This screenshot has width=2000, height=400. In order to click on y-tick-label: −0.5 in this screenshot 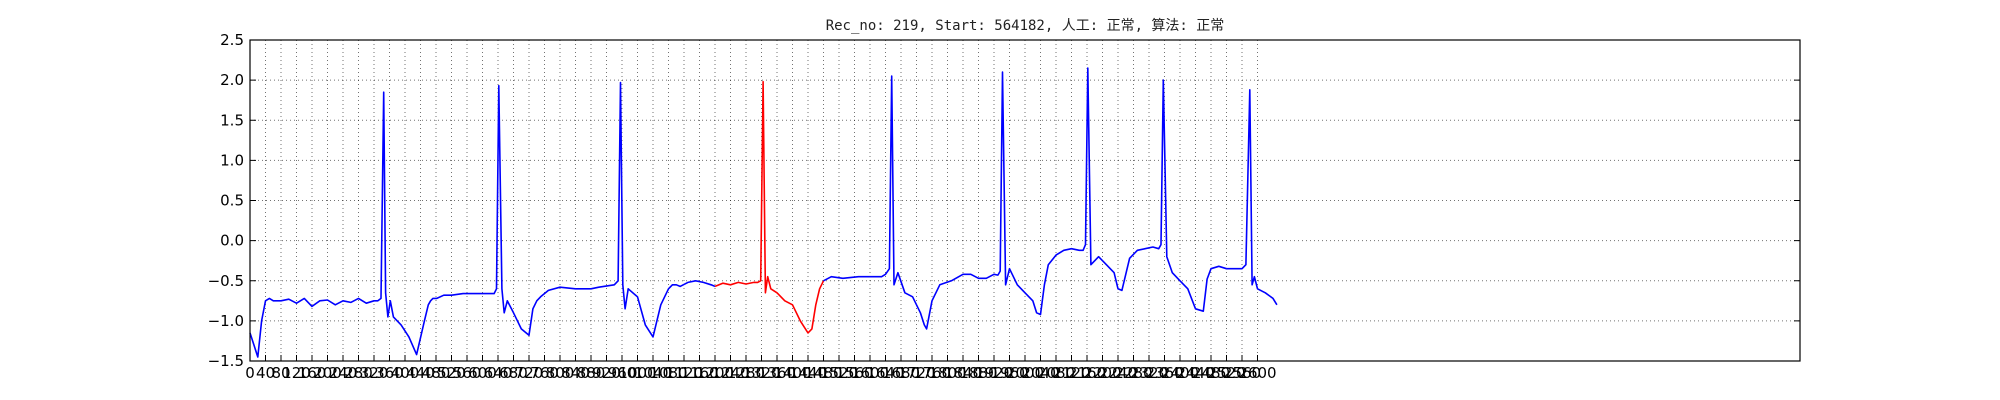, I will do `click(226, 281)`.